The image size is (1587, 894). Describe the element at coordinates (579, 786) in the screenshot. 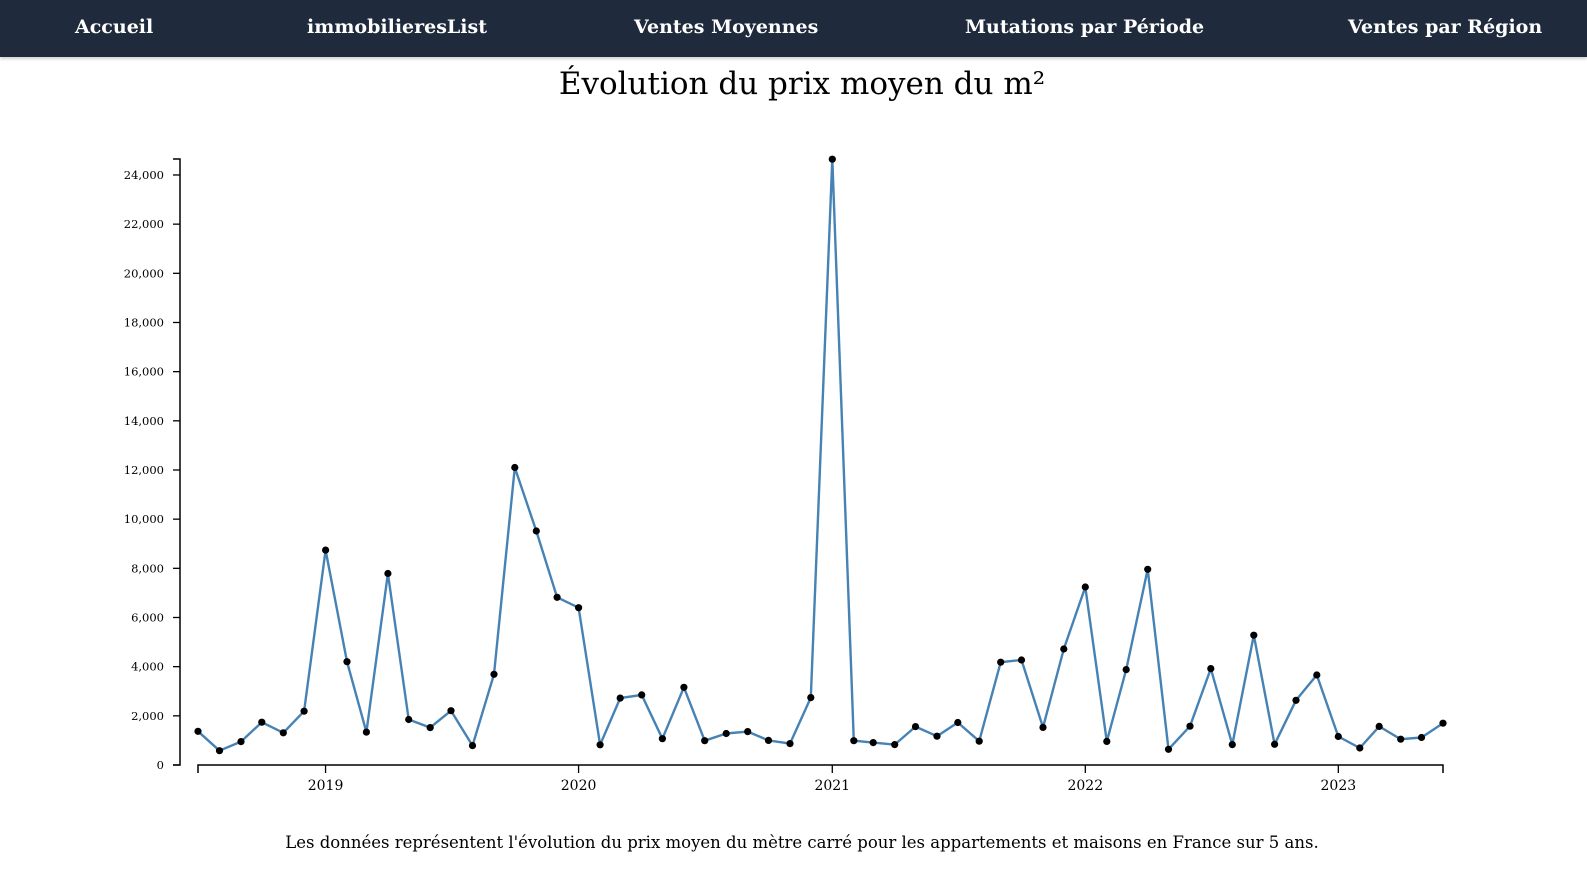

I see `x-tick-label: 2020` at that location.